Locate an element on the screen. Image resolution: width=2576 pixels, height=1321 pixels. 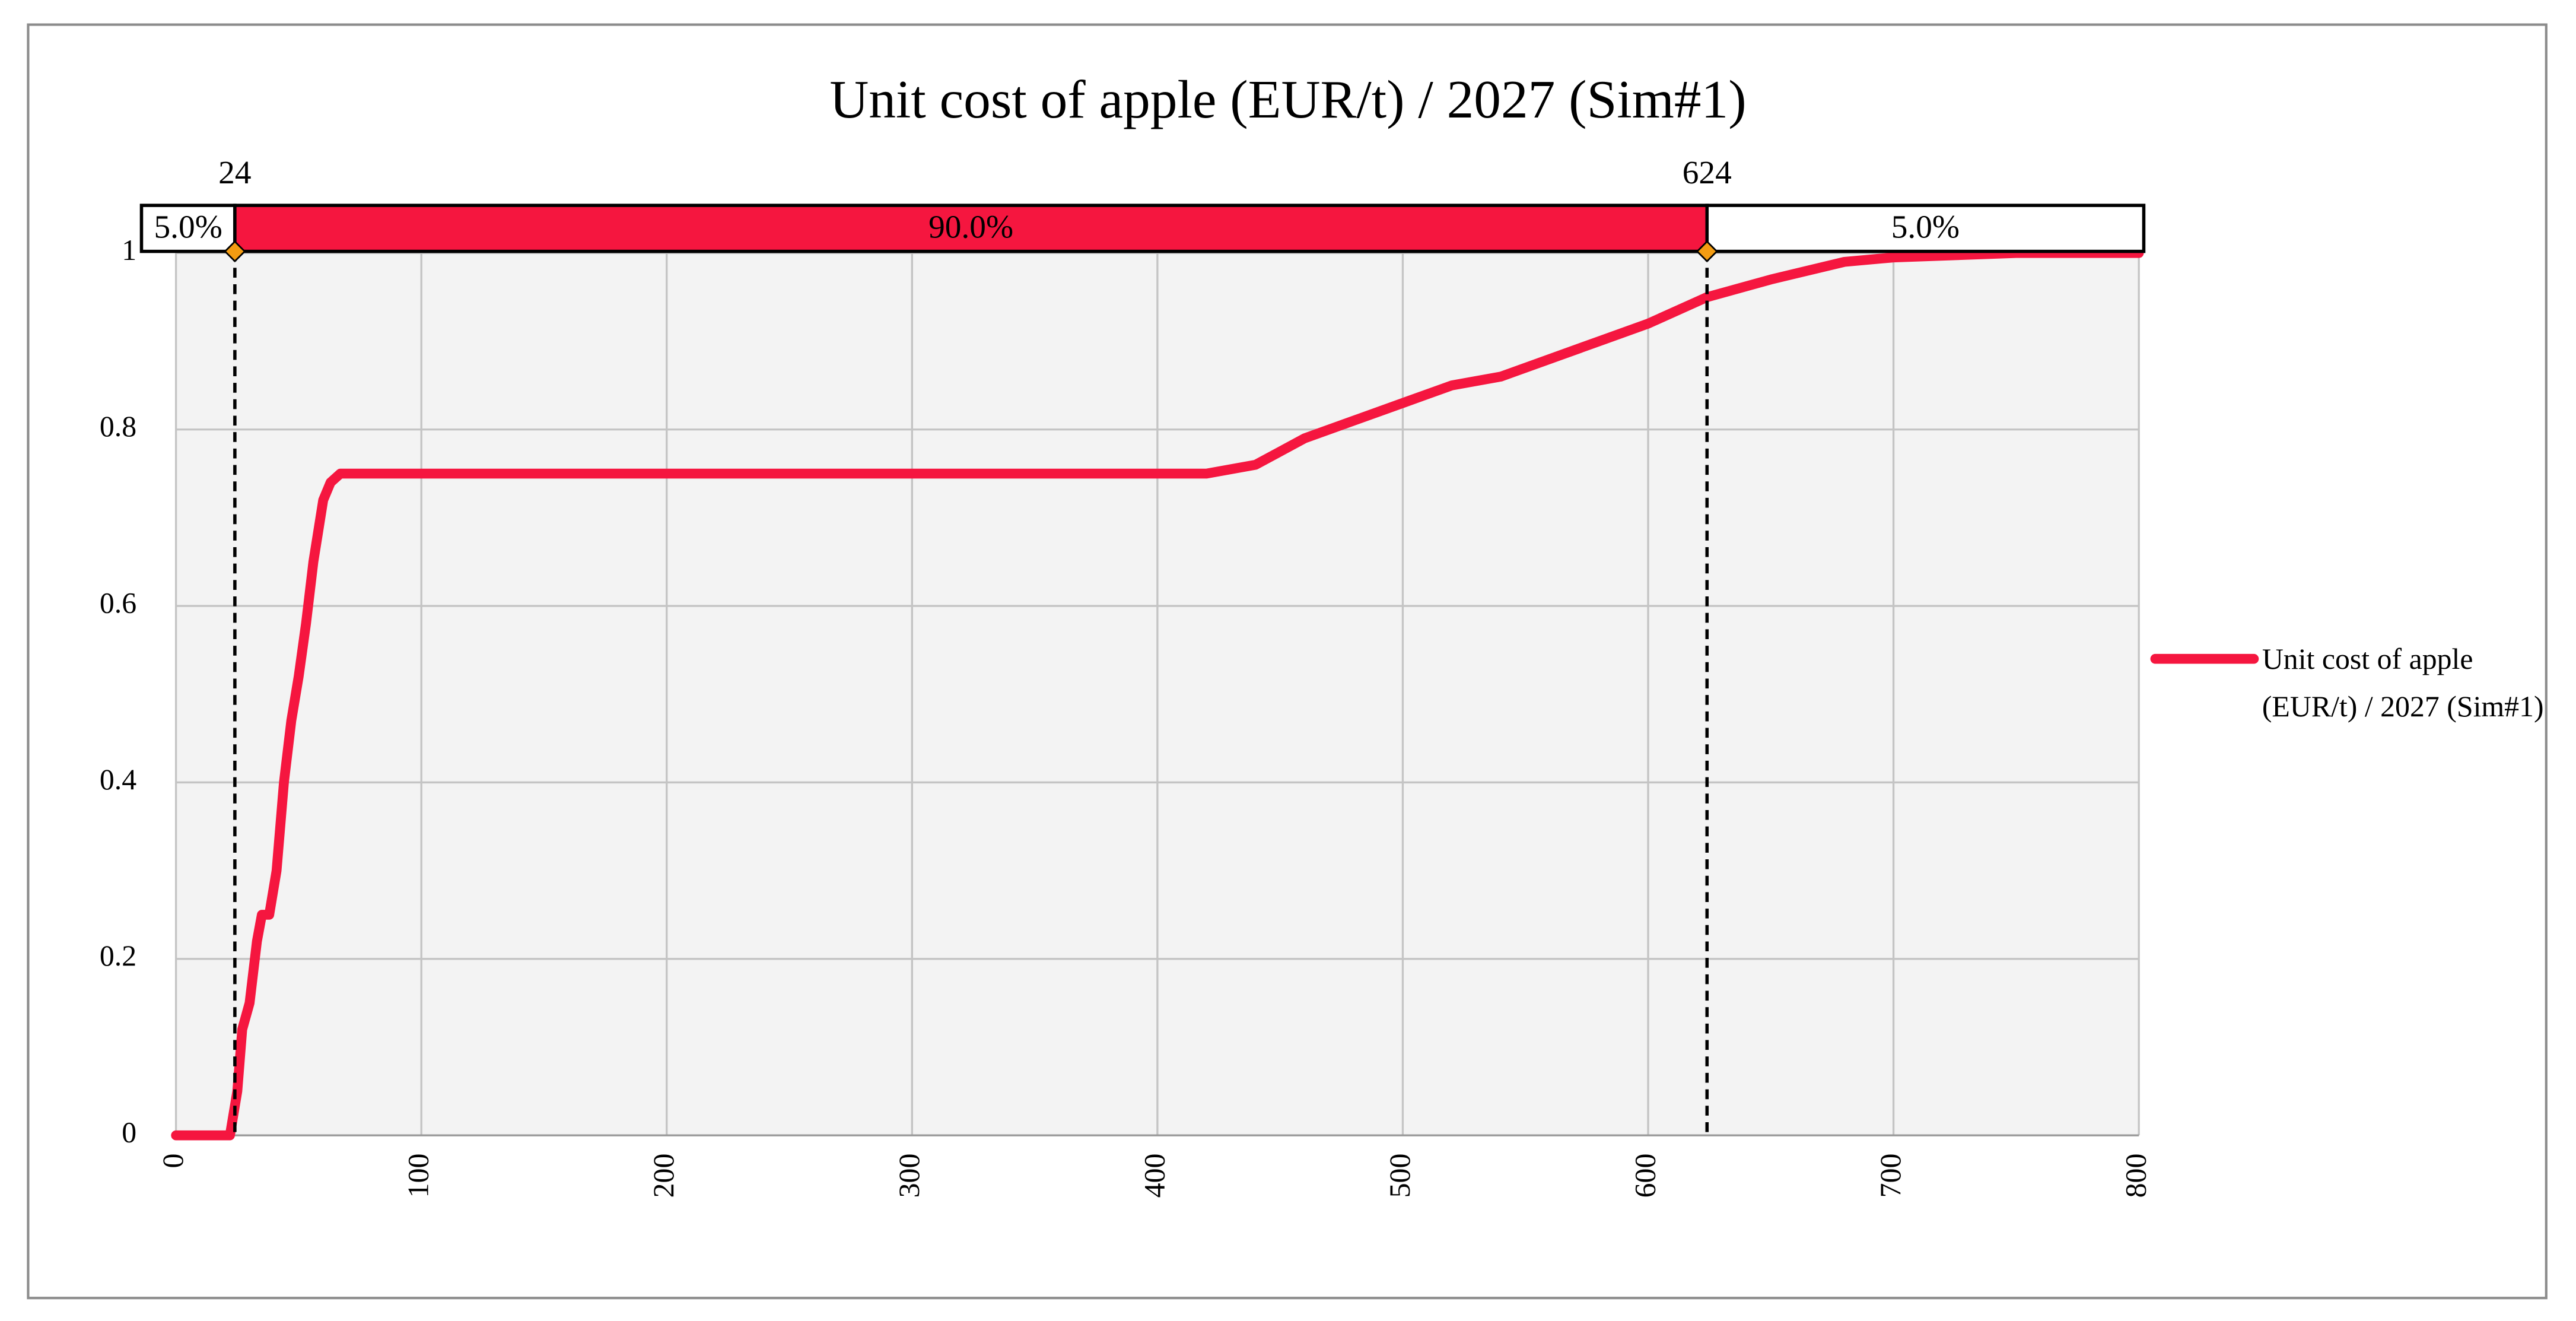
y-tick-label: 0.8 is located at coordinates (118, 426).